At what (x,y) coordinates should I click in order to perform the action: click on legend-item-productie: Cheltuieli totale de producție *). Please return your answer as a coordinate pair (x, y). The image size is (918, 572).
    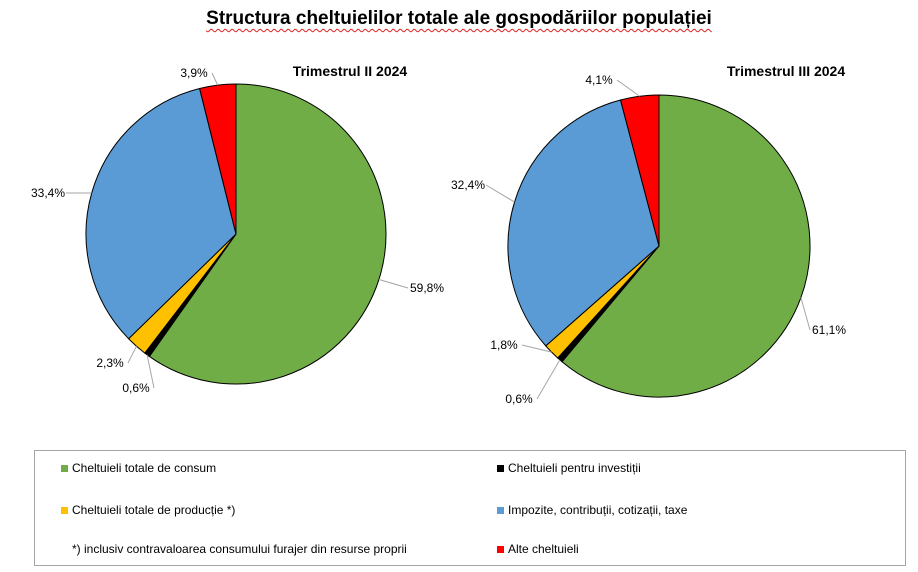
    Looking at the image, I should click on (148, 510).